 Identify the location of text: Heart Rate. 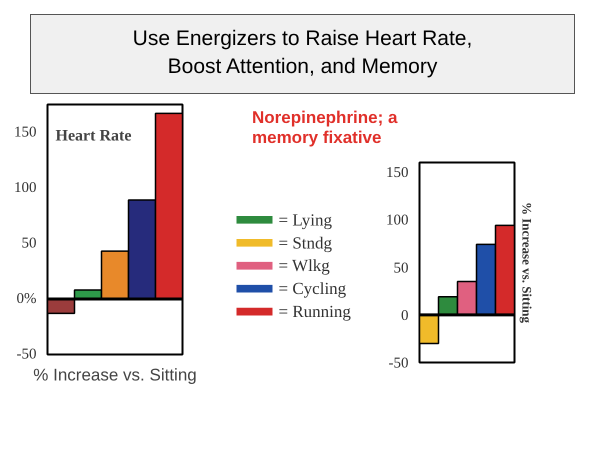
(94, 136).